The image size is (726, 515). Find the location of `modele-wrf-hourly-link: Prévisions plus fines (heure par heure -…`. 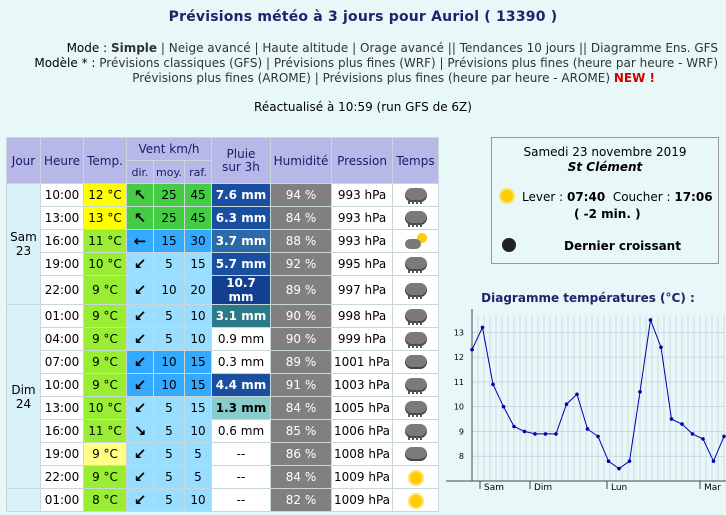

modele-wrf-hourly-link: Prévisions plus fines (heure par heure -… is located at coordinates (582, 63).